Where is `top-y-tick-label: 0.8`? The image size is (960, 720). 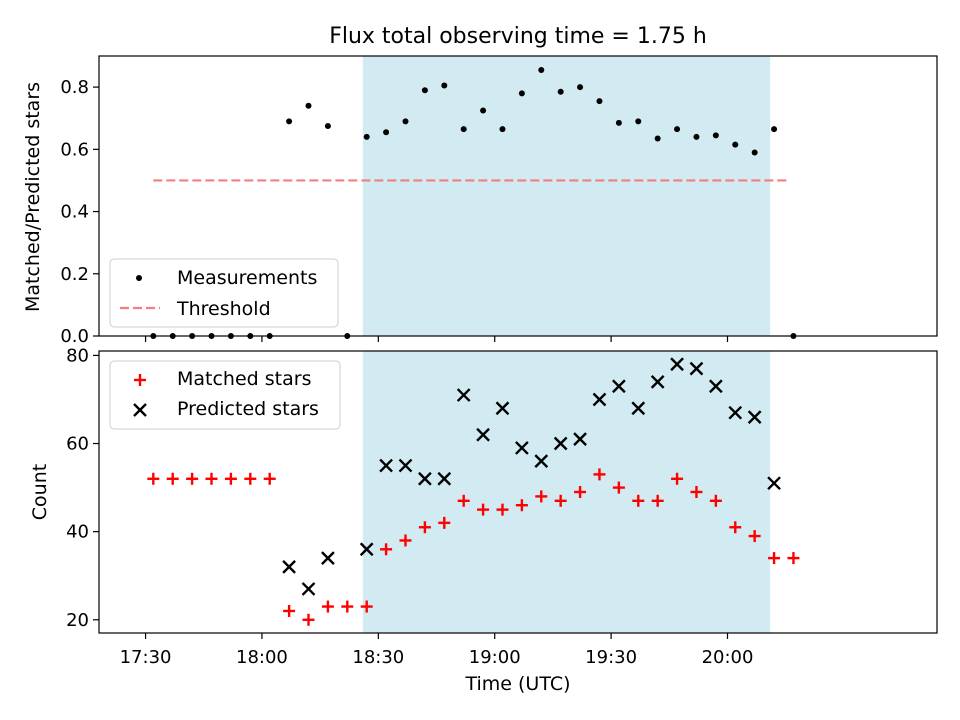
top-y-tick-label: 0.8 is located at coordinates (74, 87).